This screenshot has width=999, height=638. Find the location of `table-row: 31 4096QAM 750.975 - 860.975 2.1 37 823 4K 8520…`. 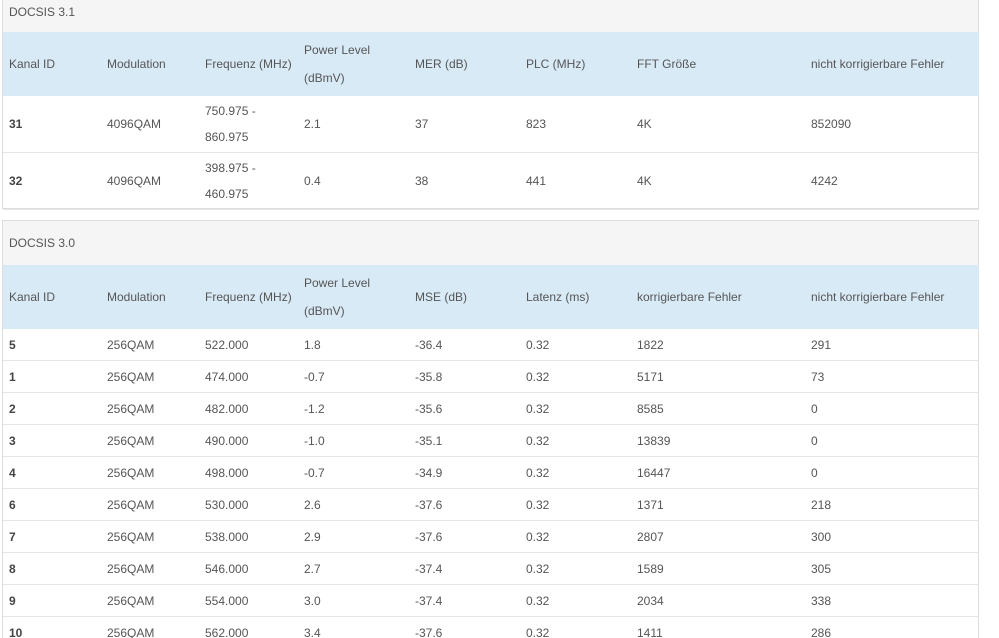

table-row: 31 4096QAM 750.975 - 860.975 2.1 37 823 4K 8520… is located at coordinates (491, 124).